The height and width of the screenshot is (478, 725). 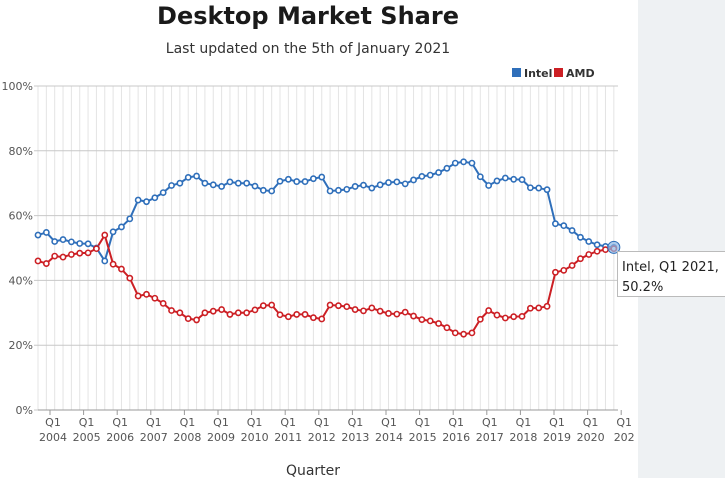 I want to click on legend-label-intel: Intel, so click(x=538, y=73).